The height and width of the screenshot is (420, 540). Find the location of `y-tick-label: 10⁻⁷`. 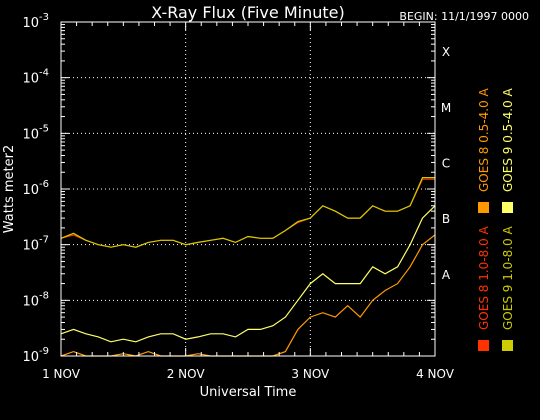

y-tick-label: 10⁻⁷ is located at coordinates (35, 244).